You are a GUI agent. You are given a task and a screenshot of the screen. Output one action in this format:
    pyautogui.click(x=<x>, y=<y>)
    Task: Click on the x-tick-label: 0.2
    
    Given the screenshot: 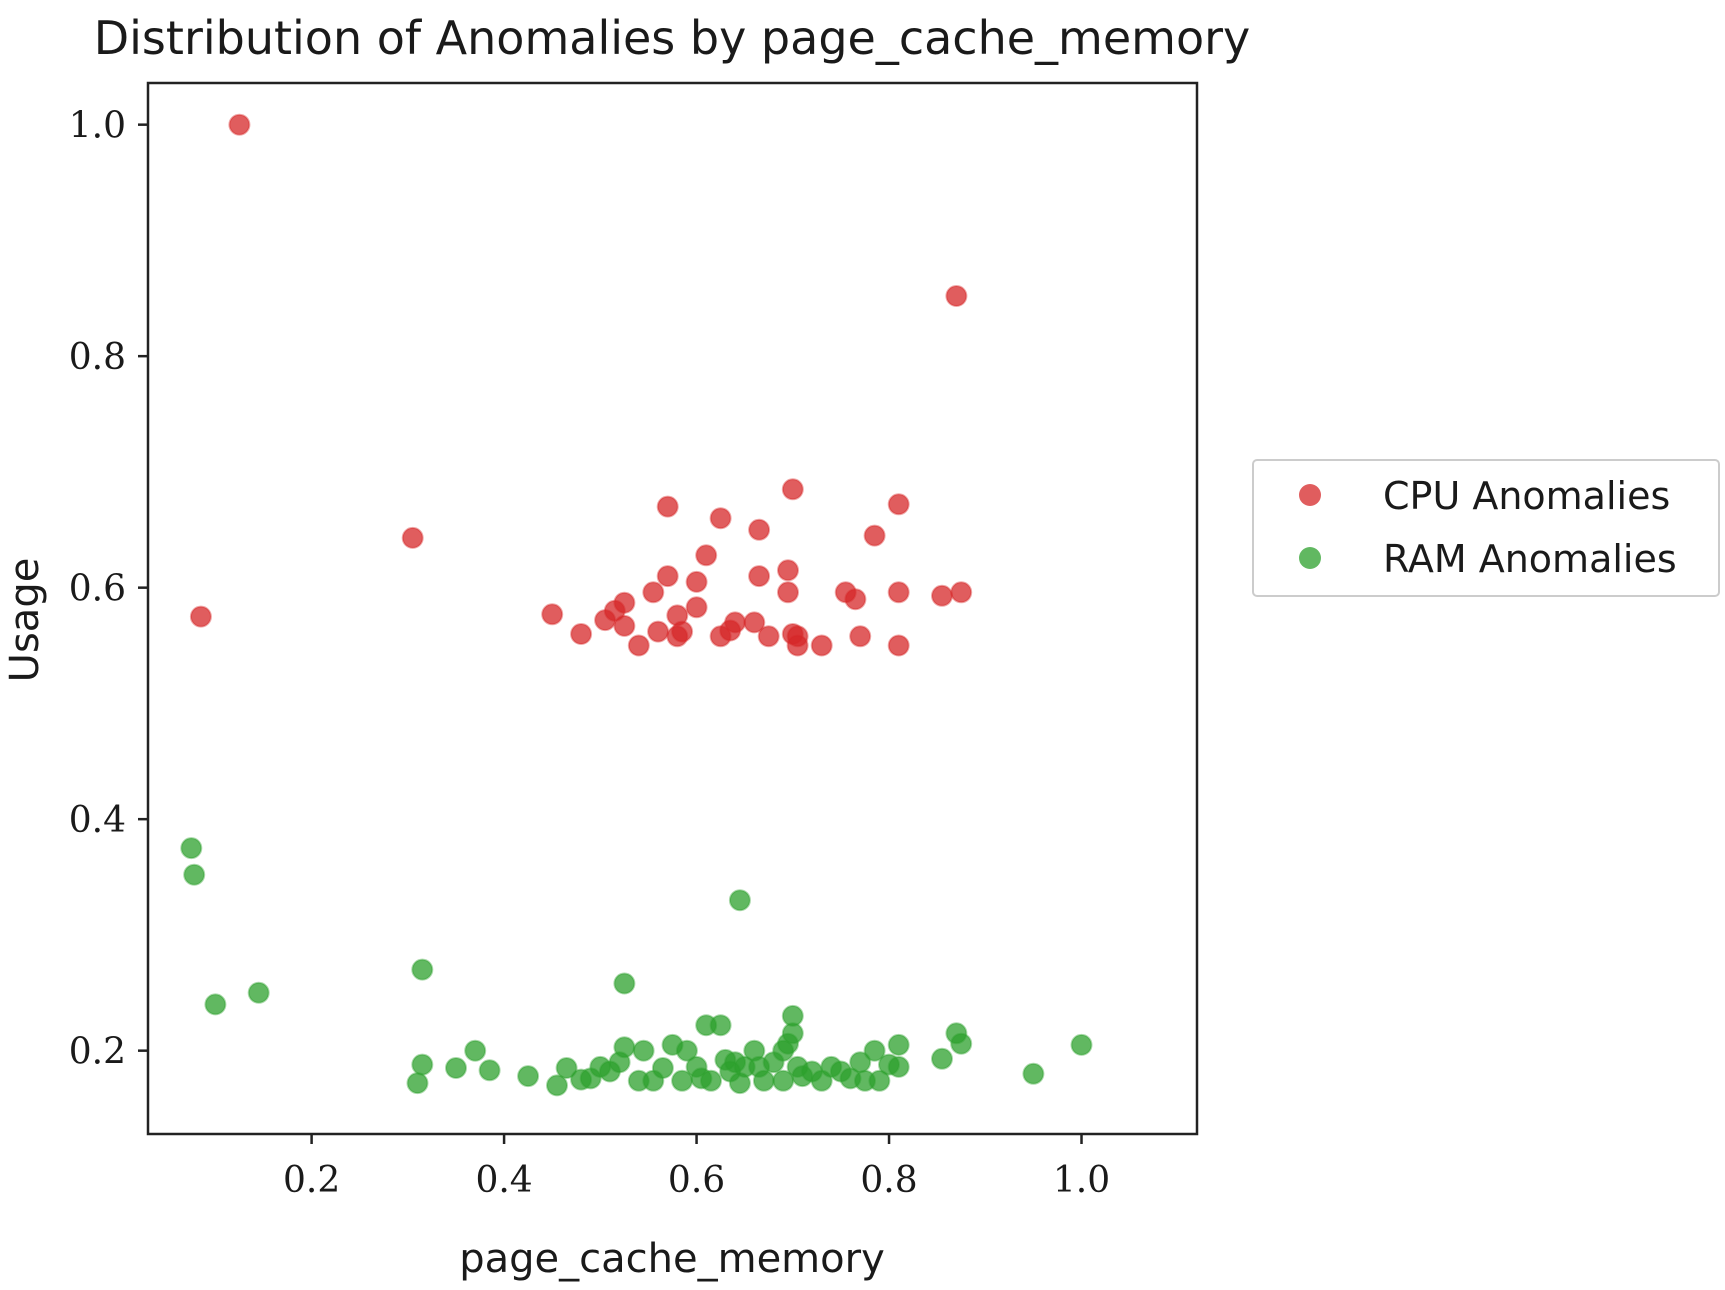 What is the action you would take?
    pyautogui.click(x=311, y=1180)
    